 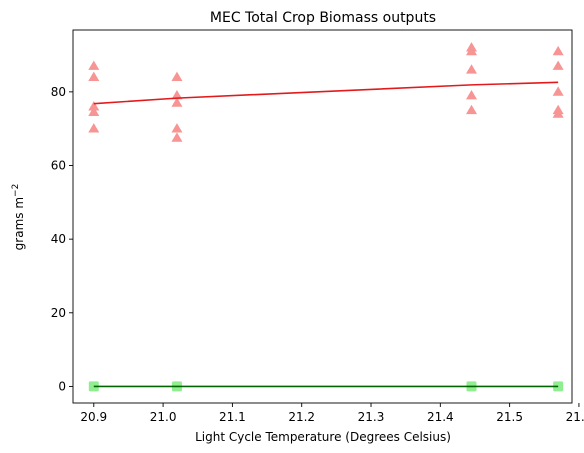 What do you see at coordinates (371, 417) in the screenshot?
I see `x-tick-label-4: 21.3` at bounding box center [371, 417].